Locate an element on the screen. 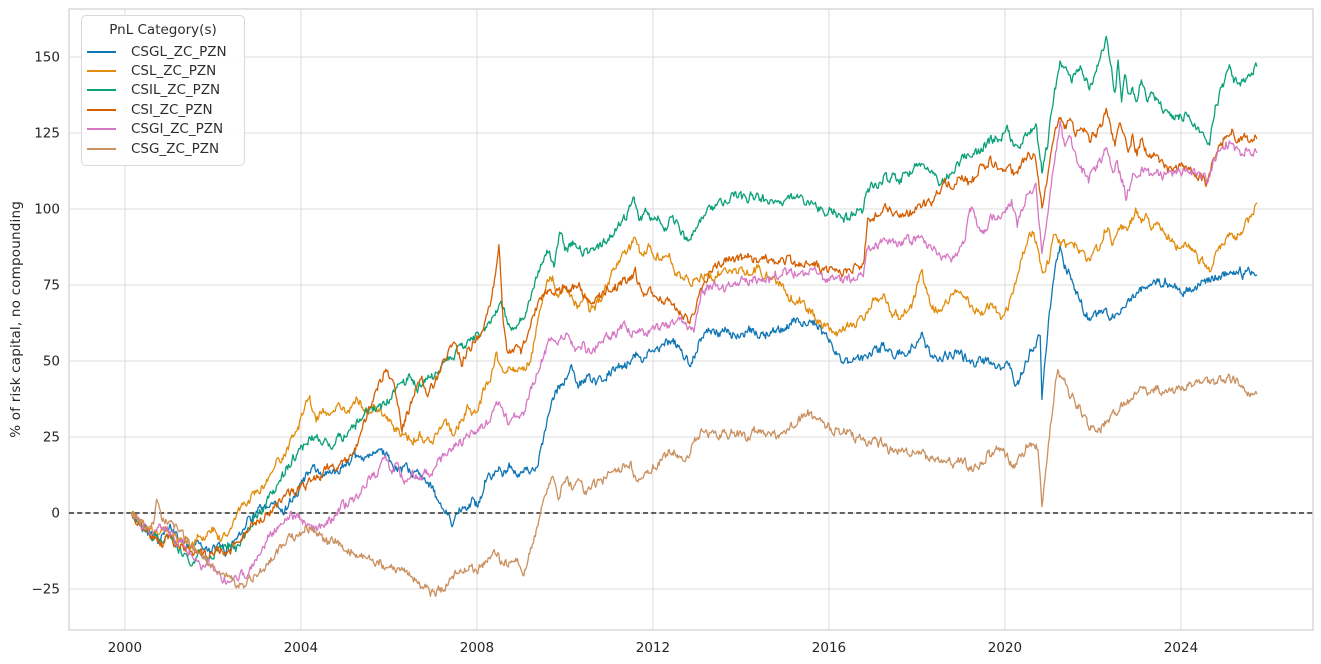  legend-item-csi: CSI_ZC_PZN is located at coordinates (163, 109).